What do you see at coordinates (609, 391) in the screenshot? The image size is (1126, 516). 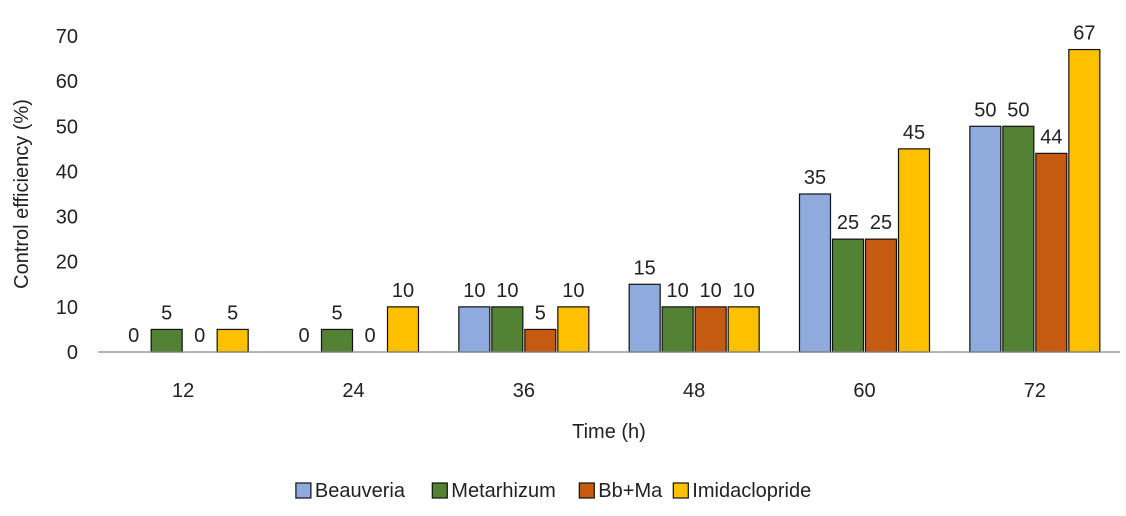 I see `x-axis-ticks: 12 24 36 48 60 72` at bounding box center [609, 391].